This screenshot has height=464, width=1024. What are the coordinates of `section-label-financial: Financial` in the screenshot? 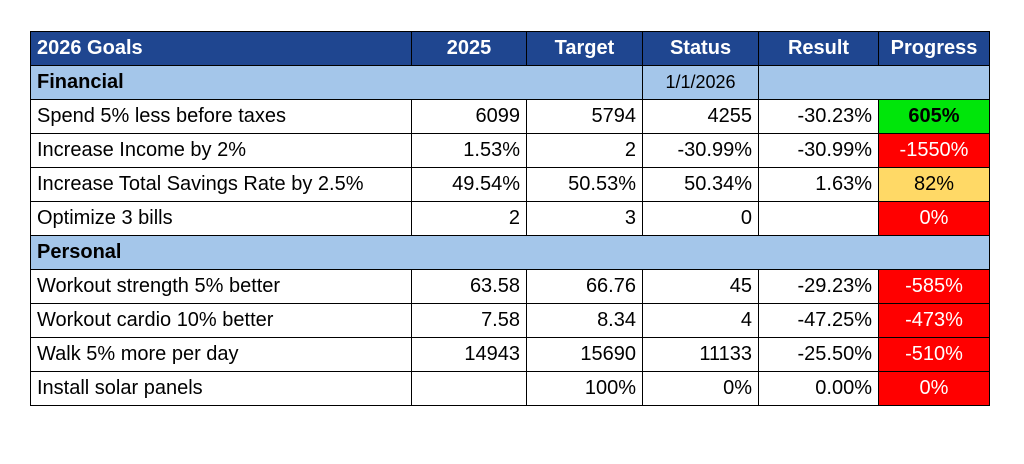 It's located at (336, 82).